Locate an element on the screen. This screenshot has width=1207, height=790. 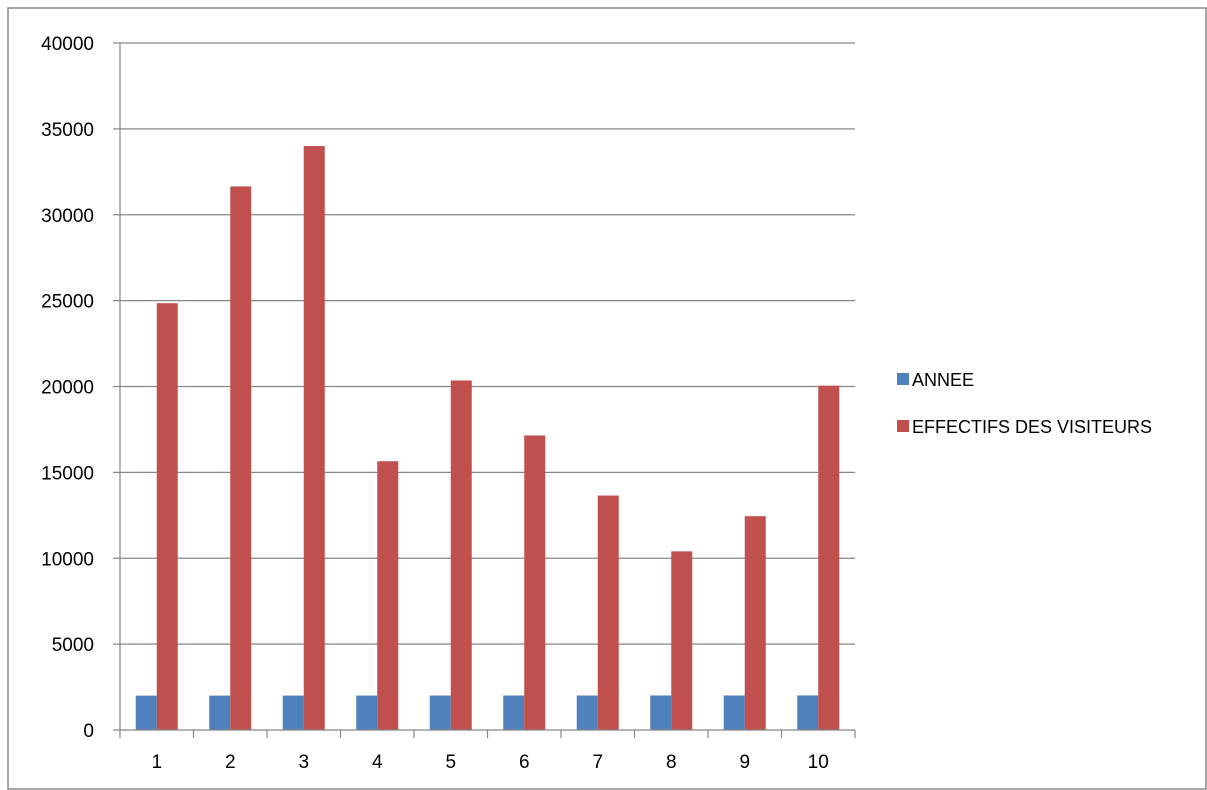
x-tick-label: 6 is located at coordinates (524, 762).